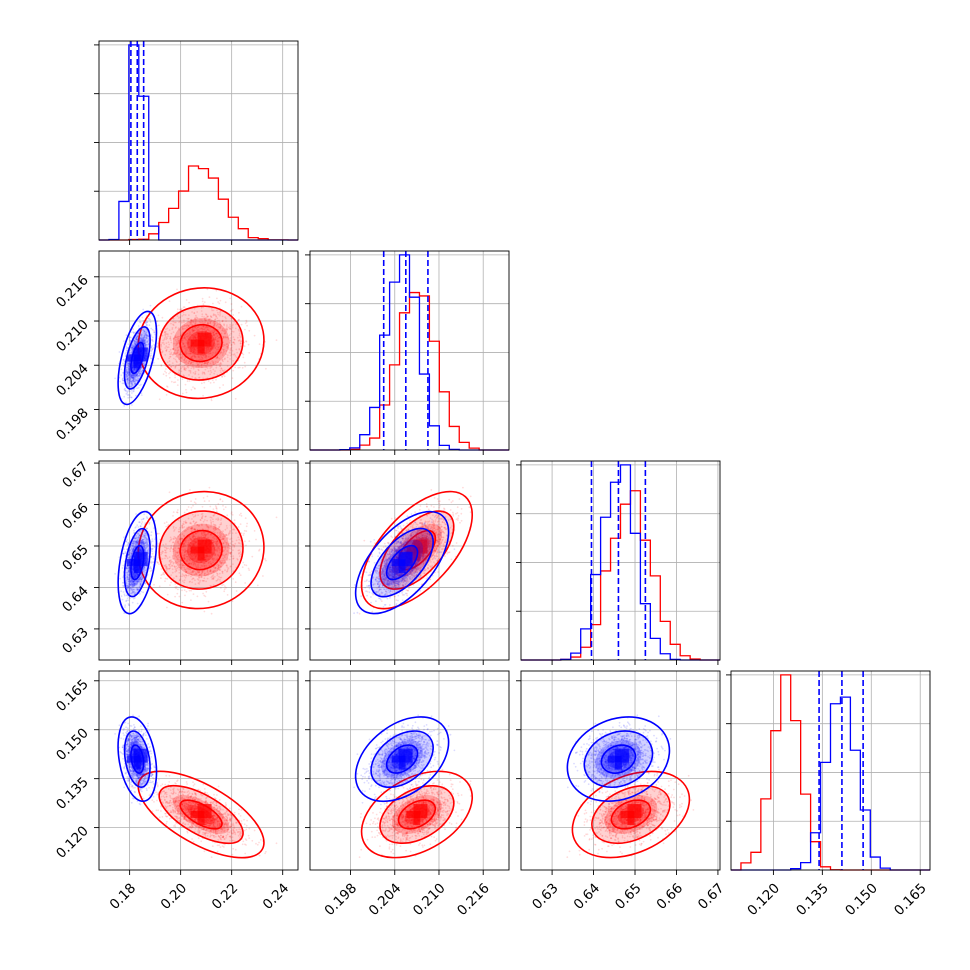 Image resolution: width=970 pixels, height=970 pixels. Describe the element at coordinates (137, 358) in the screenshot. I see `panel-1-0-series-0-core-cell` at that location.